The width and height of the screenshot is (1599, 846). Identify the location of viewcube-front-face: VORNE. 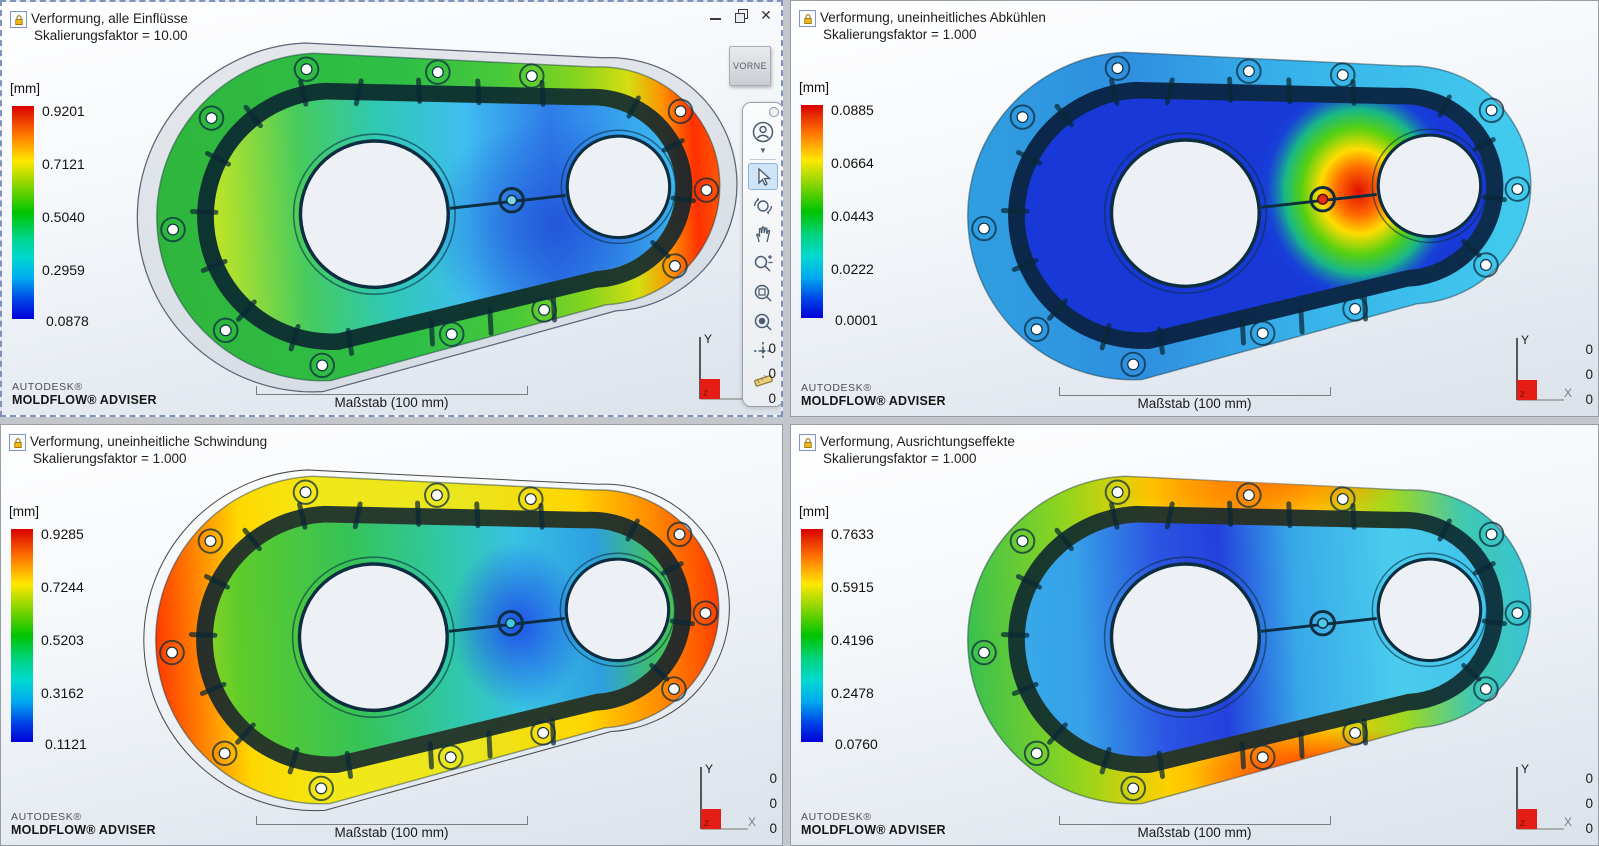
(750, 66).